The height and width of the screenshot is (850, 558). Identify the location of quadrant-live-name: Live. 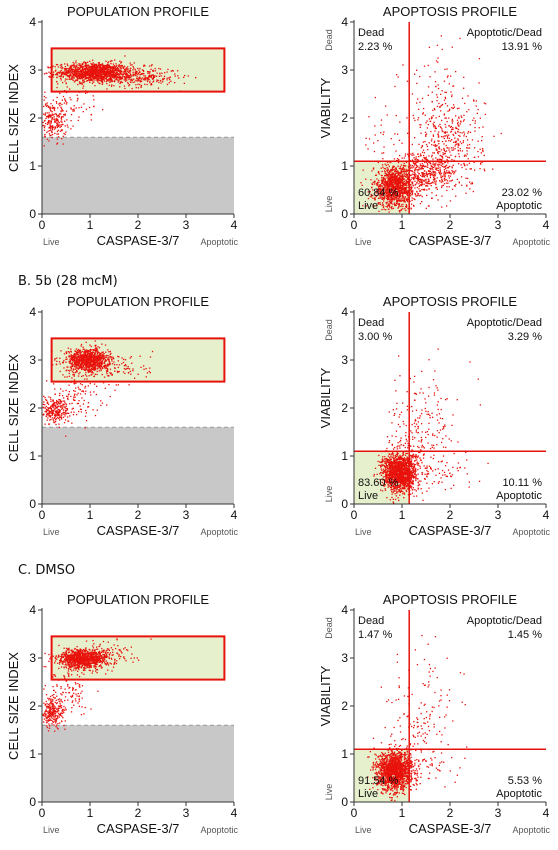
(368, 206).